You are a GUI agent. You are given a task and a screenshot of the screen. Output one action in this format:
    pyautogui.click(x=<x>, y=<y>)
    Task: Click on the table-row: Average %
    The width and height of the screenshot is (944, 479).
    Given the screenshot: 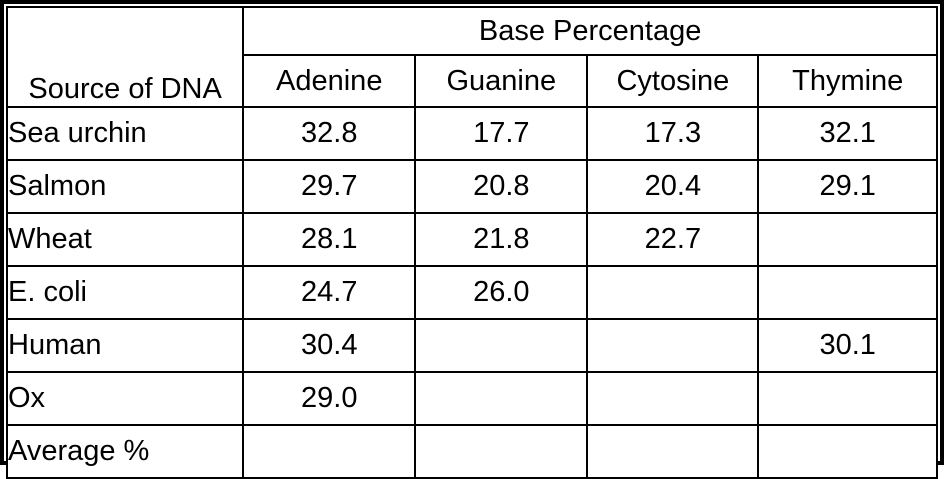 What is the action you would take?
    pyautogui.click(x=471, y=451)
    